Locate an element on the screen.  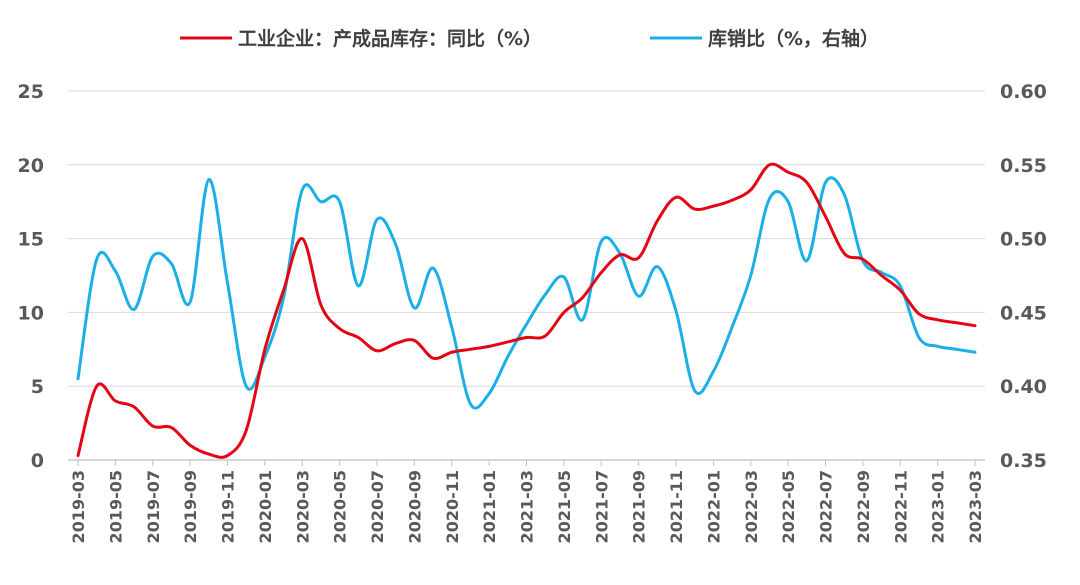
x-tick-label: 2022-01 is located at coordinates (713, 506).